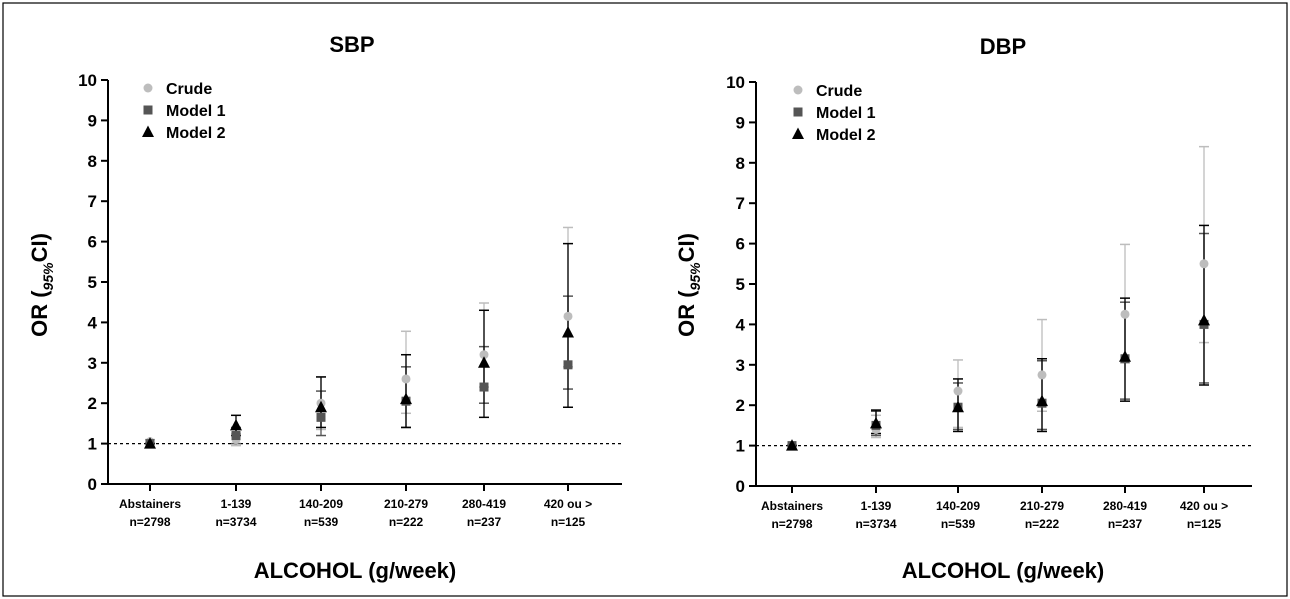  What do you see at coordinates (1003, 46) in the screenshot?
I see `chart-title: DBP` at bounding box center [1003, 46].